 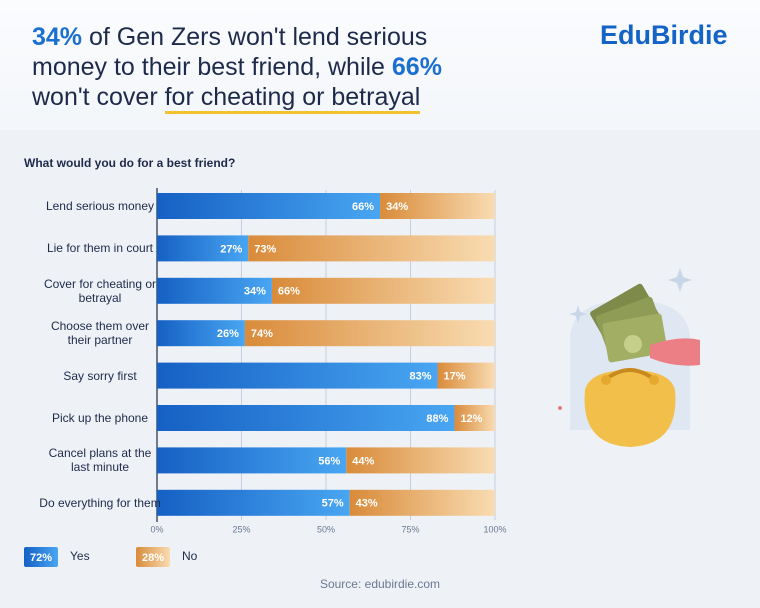 What do you see at coordinates (664, 35) in the screenshot?
I see `brand: EduBirdie` at bounding box center [664, 35].